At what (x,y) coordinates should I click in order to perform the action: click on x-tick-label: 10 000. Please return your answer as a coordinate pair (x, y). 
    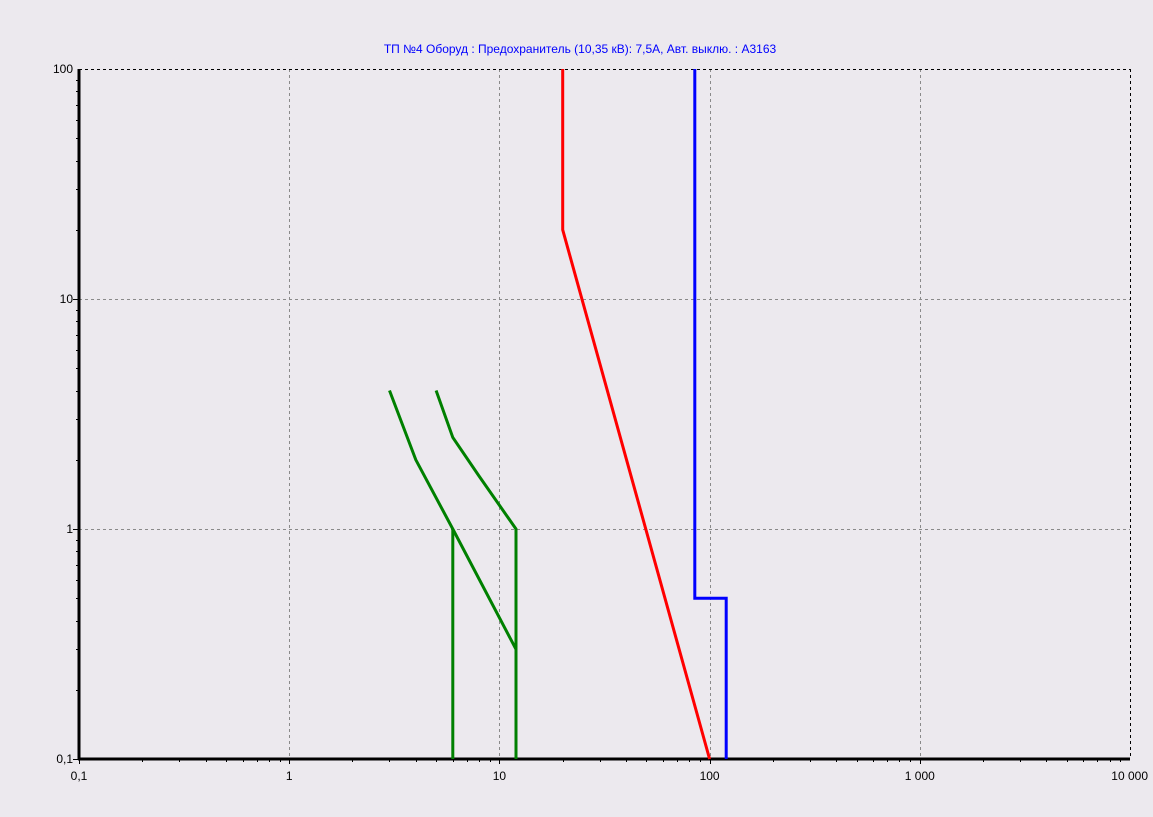
    Looking at the image, I should click on (1129, 776).